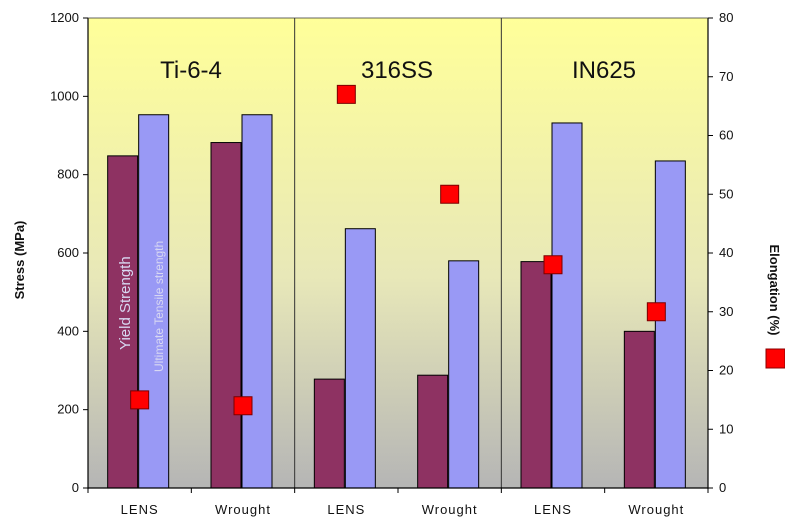  What do you see at coordinates (68, 252) in the screenshot?
I see `y-tick-label: 600` at bounding box center [68, 252].